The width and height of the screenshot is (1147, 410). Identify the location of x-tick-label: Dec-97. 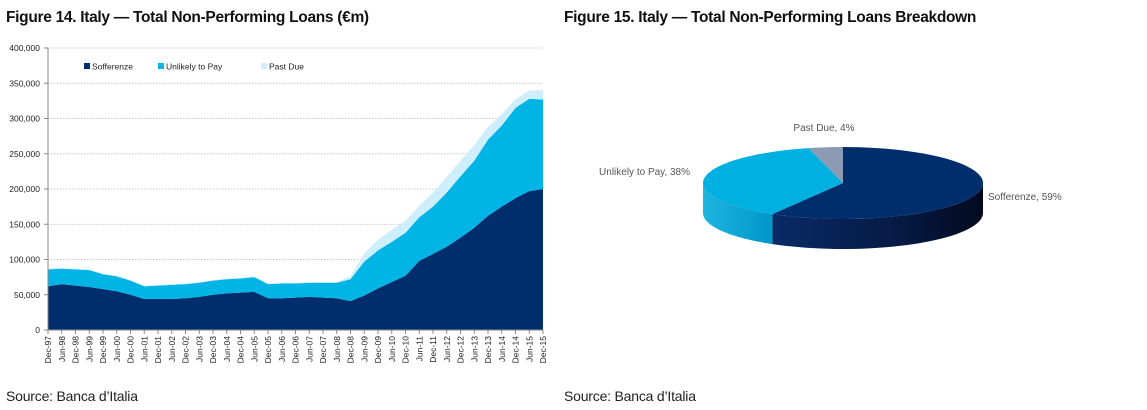
(48, 350).